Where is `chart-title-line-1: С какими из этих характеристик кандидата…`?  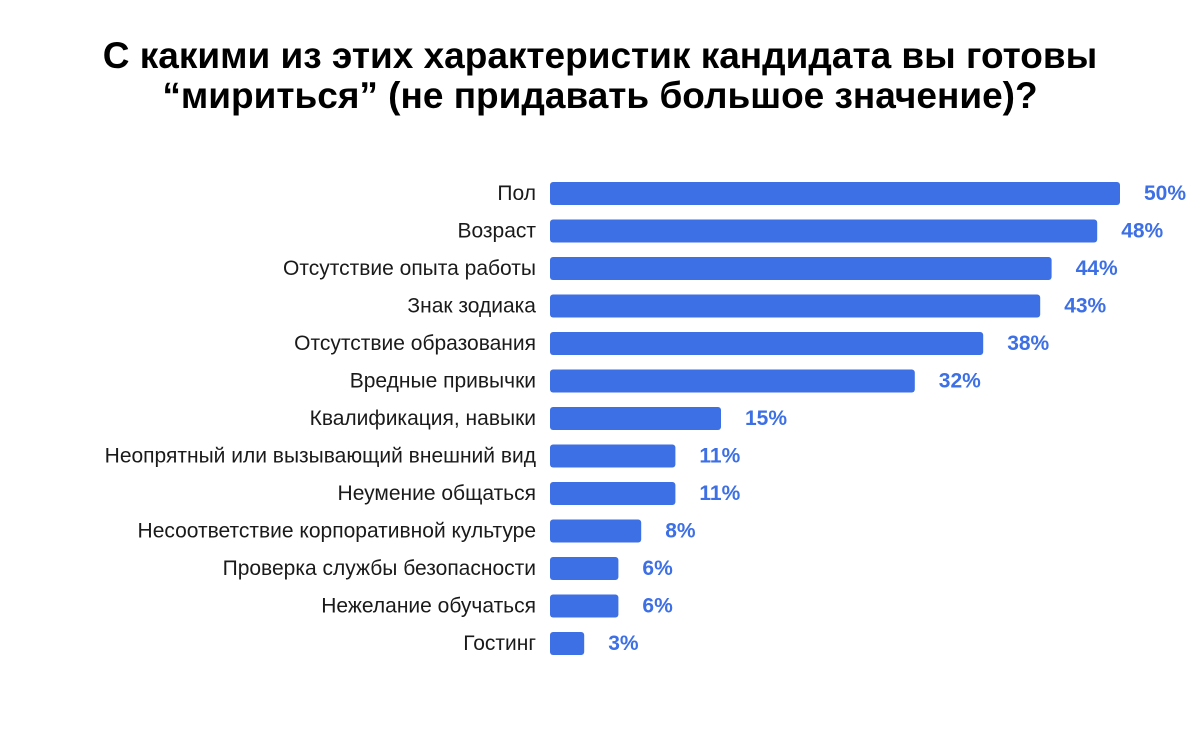 chart-title-line-1: С какими из этих характеристик кандидата… is located at coordinates (600, 55).